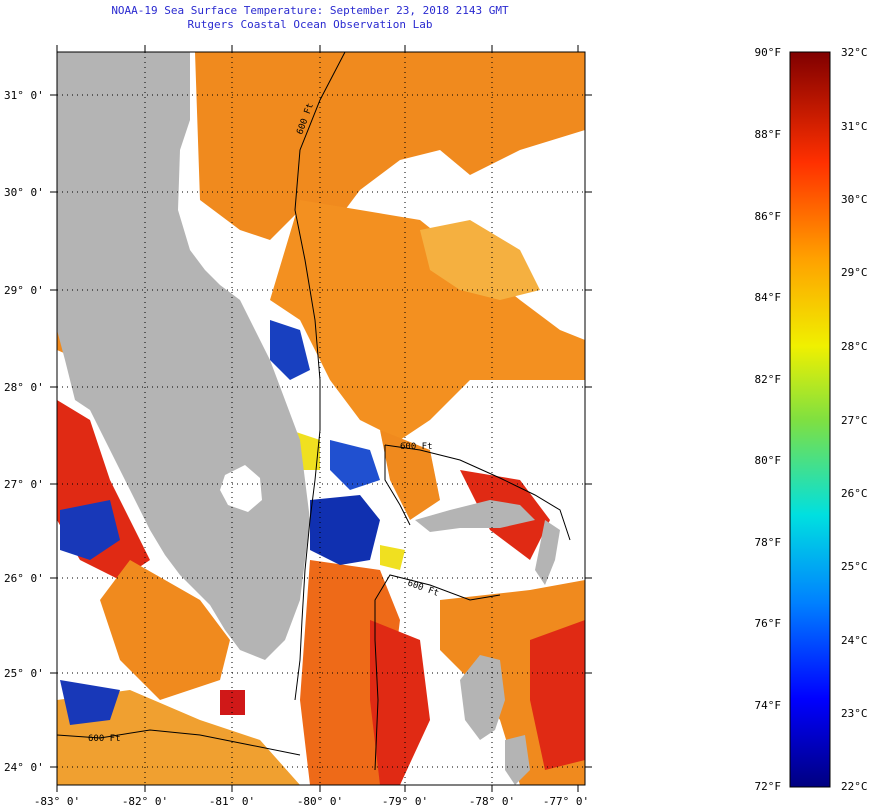 Image resolution: width=872 pixels, height=809 pixels. What do you see at coordinates (810, 419) in the screenshot?
I see `colorbar` at bounding box center [810, 419].